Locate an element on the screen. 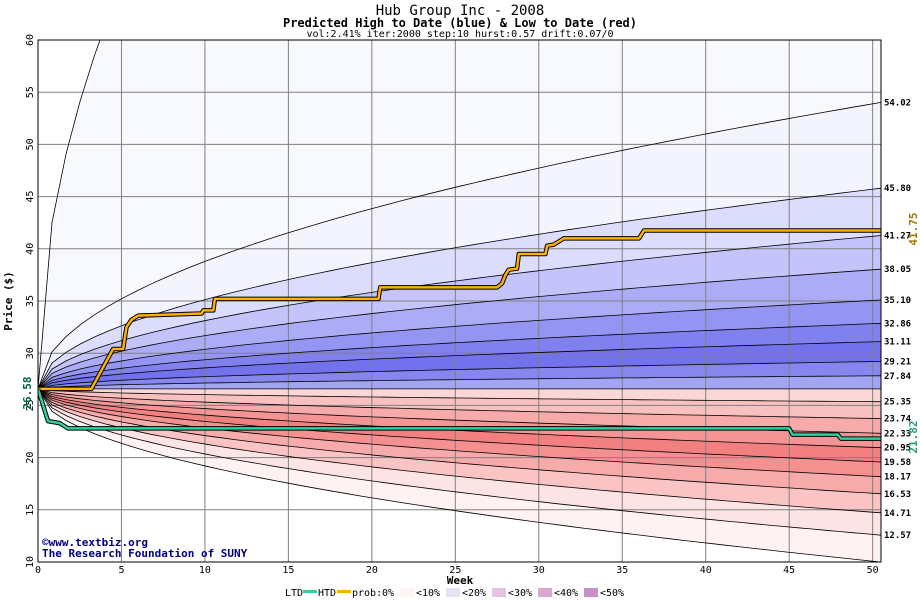 This screenshot has height=600, width=920. y-tick-label: 35 is located at coordinates (30, 301).